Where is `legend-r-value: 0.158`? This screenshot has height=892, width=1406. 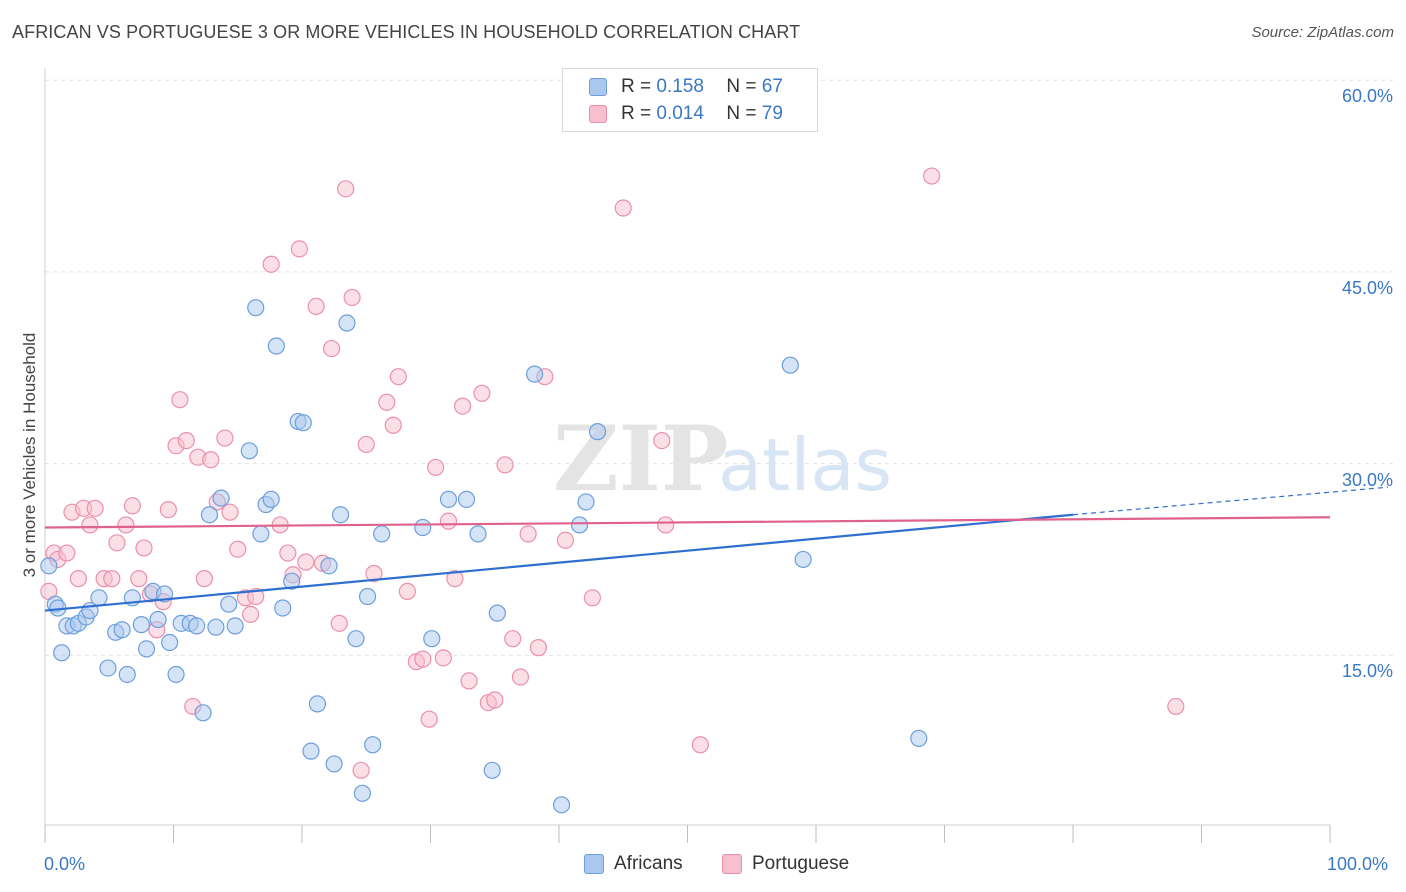
legend-r-value: 0.158 is located at coordinates (680, 86).